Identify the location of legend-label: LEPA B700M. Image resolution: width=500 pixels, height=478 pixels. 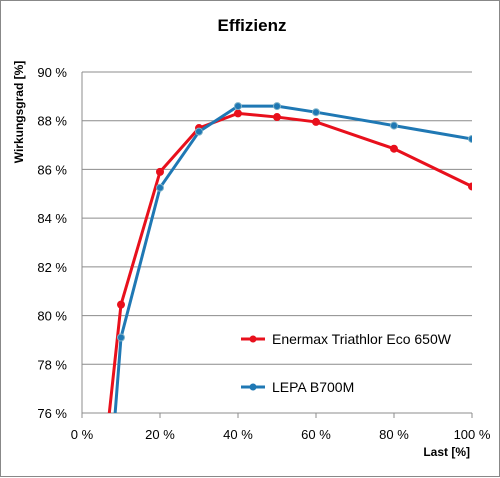
(313, 387).